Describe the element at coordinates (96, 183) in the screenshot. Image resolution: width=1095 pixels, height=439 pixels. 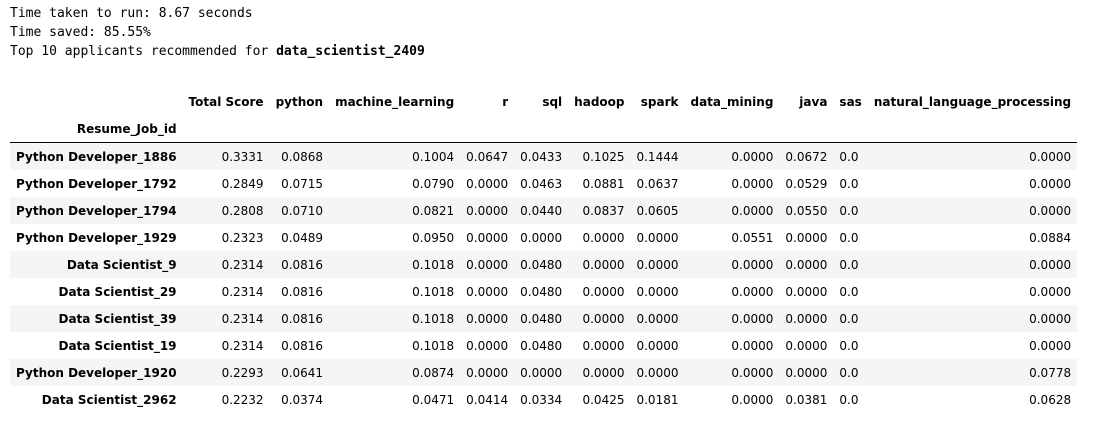
I see `row-index-label: Python Developer_1792` at that location.